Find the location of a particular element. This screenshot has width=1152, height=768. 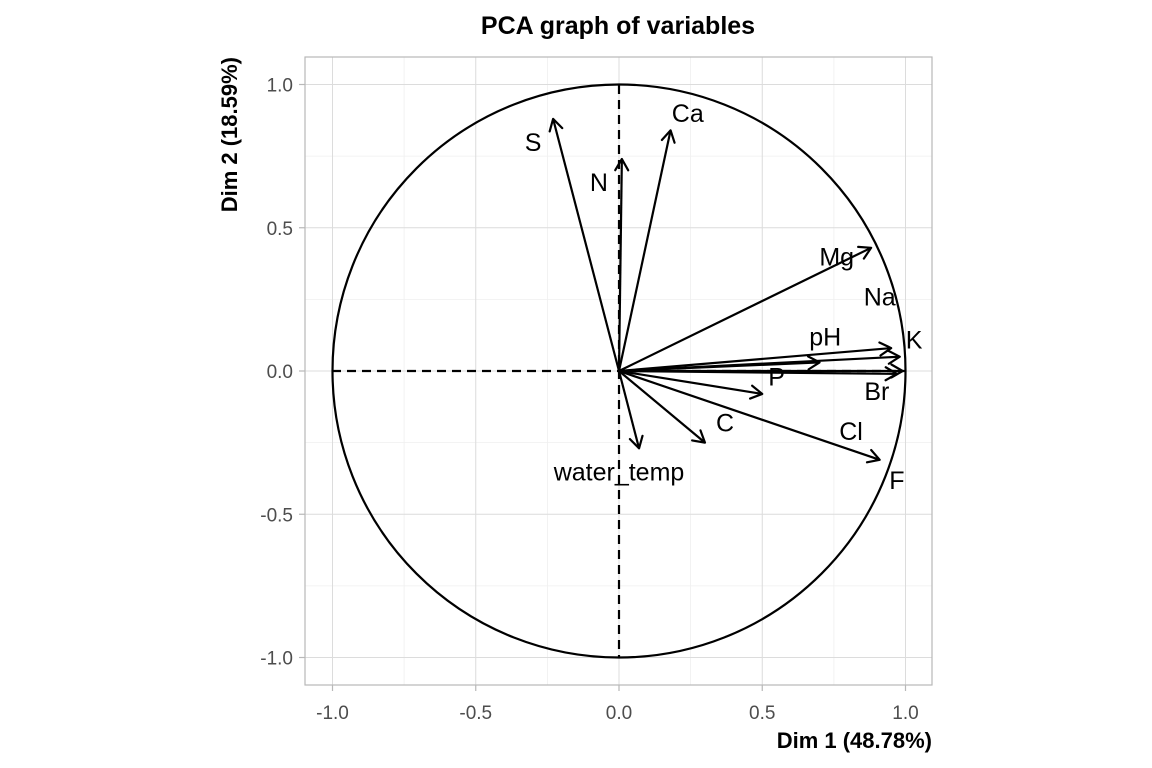

x-tick-label: 1.0 is located at coordinates (905, 713).